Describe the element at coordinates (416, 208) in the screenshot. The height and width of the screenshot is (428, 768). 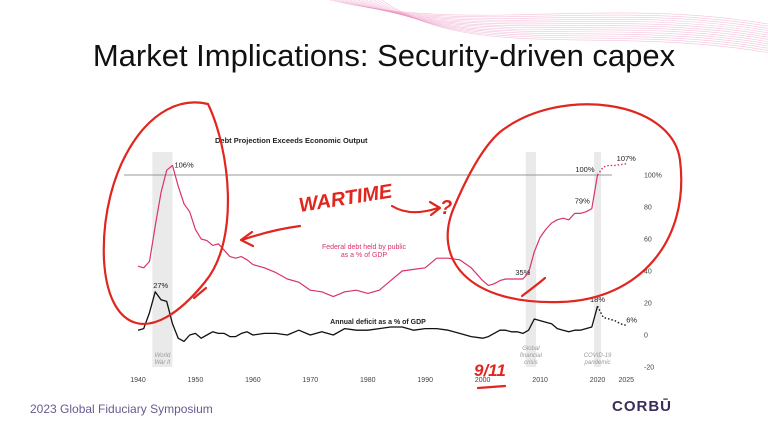
I see `annotation-arrow-right` at that location.